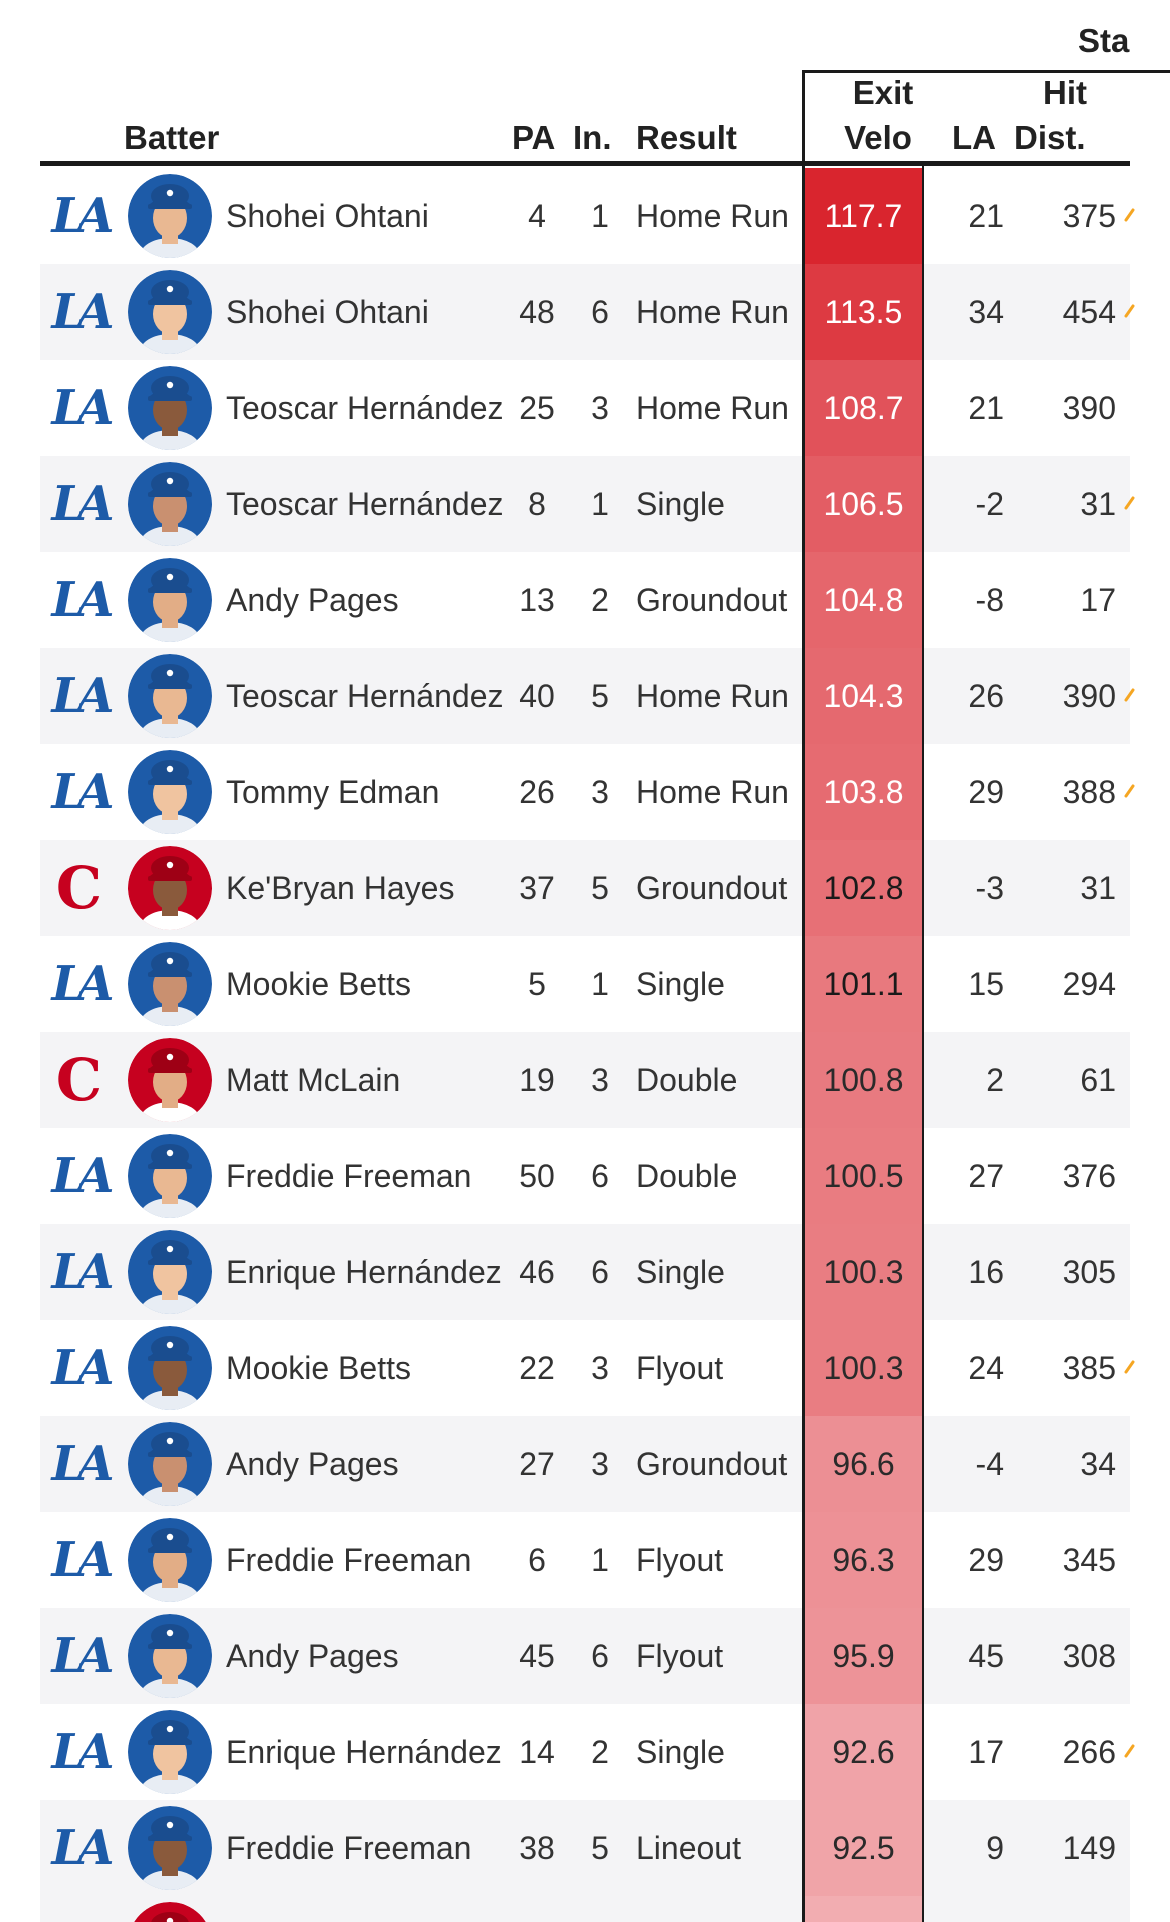  Describe the element at coordinates (1098, 1464) in the screenshot. I see `hit-distance-value: 34` at that location.